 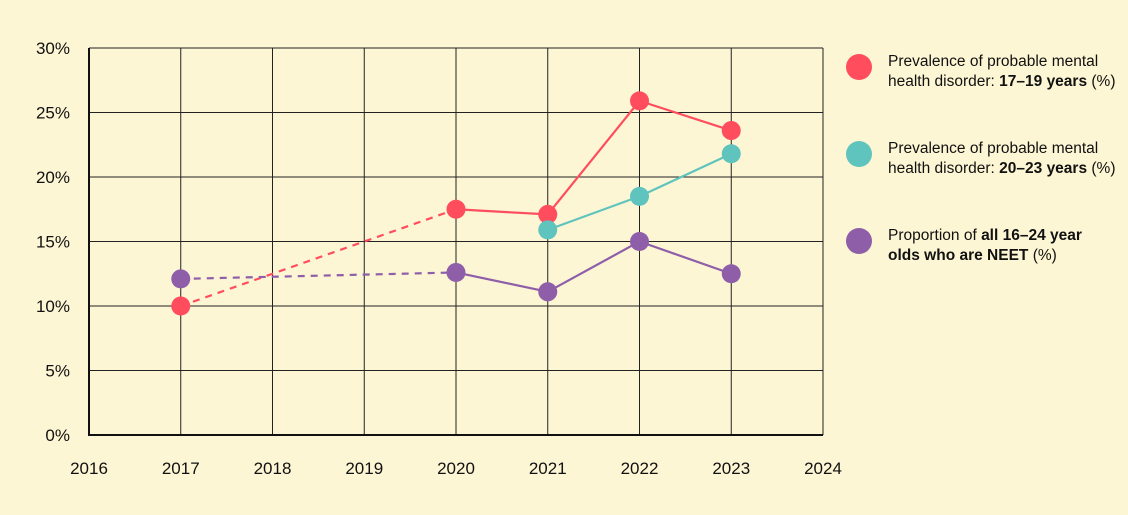 I want to click on y-tick-label: 25%, so click(x=53, y=113).